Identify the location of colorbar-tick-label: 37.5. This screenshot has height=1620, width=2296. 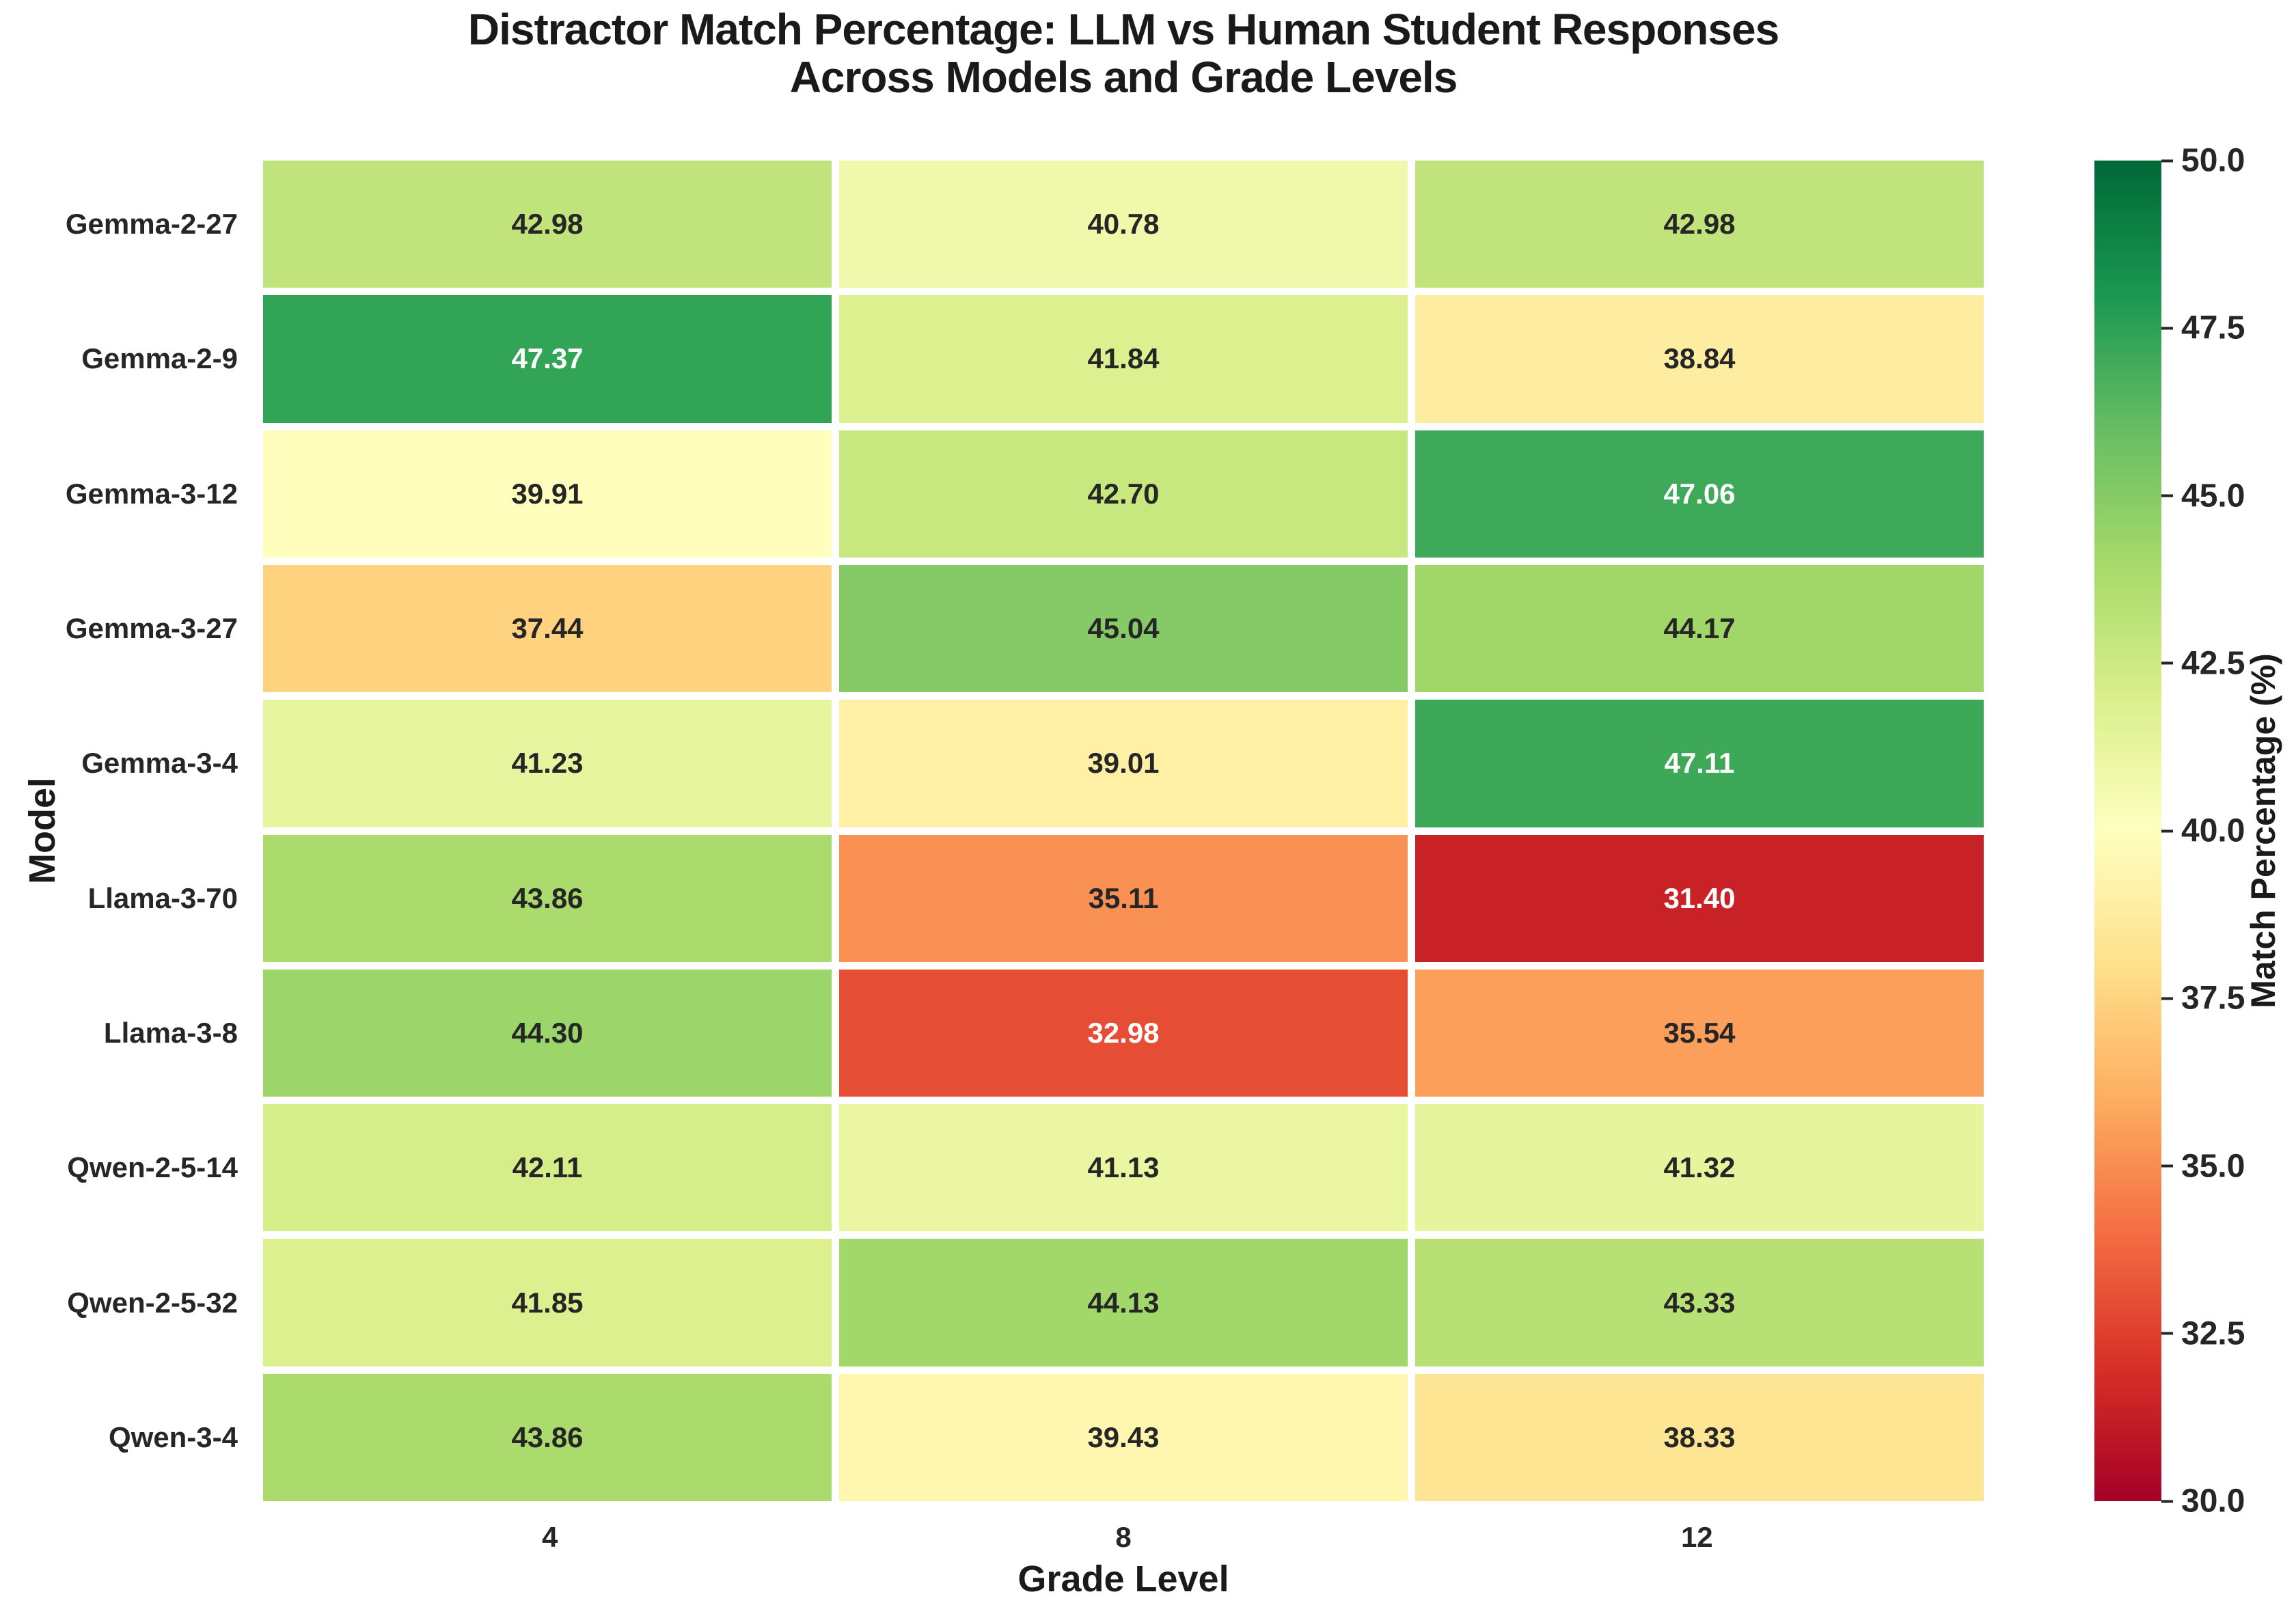
(2213, 999).